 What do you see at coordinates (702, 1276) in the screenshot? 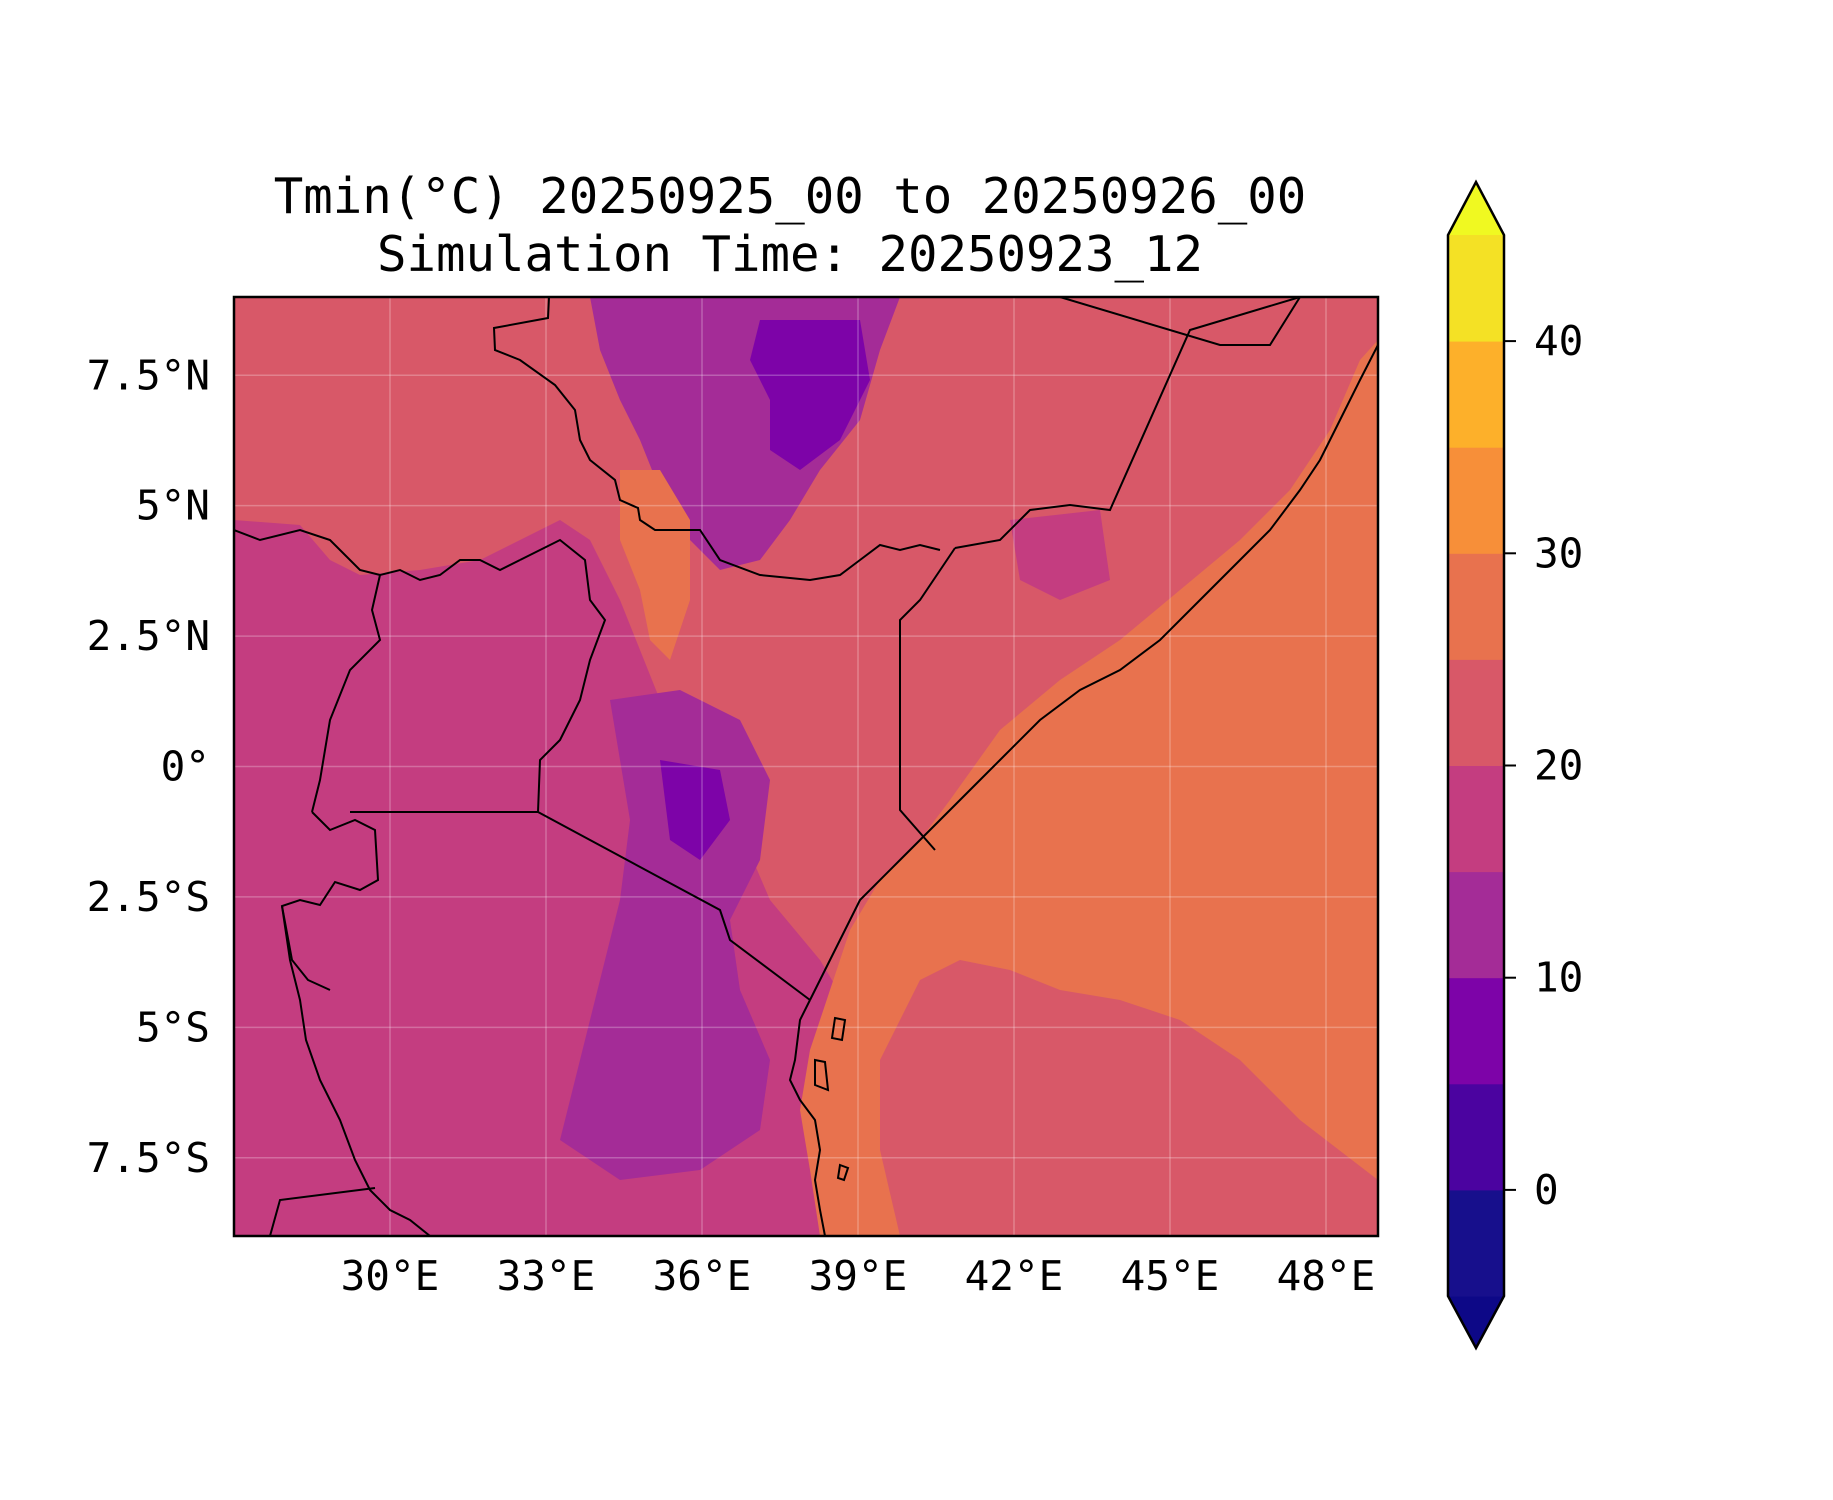
I see `x-tick-label: 36°E` at bounding box center [702, 1276].